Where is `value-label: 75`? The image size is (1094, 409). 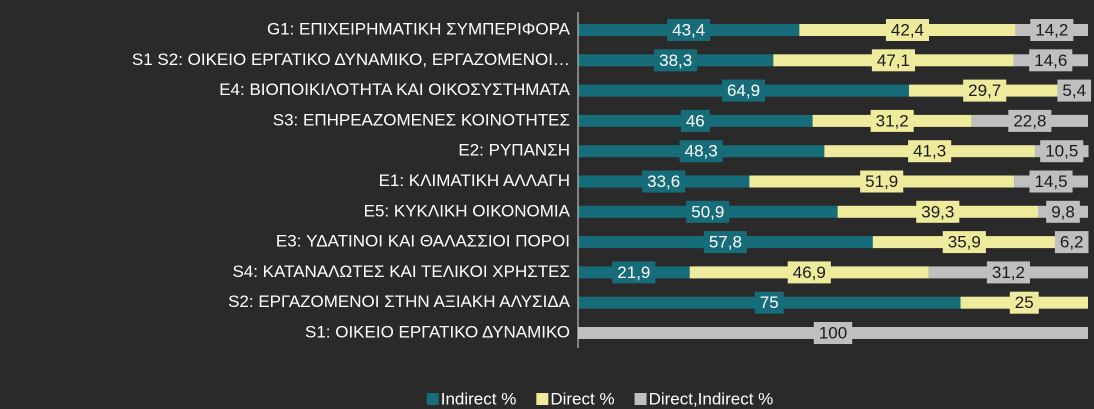 value-label: 75 is located at coordinates (769, 302).